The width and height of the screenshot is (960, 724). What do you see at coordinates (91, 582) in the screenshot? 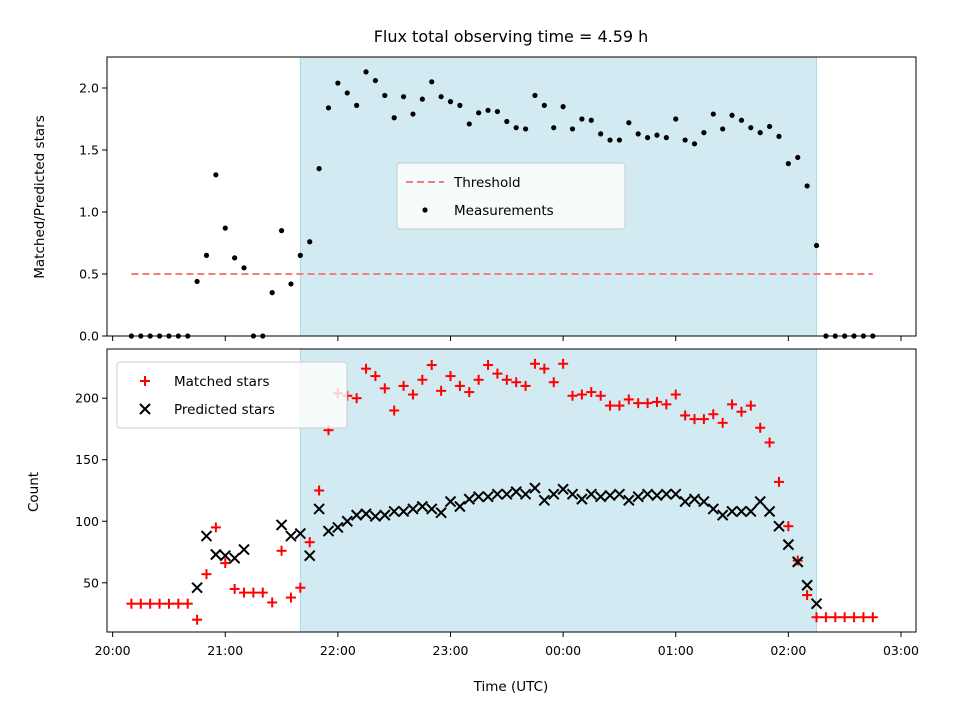
I see `bottom-y-tick-label: 50` at bounding box center [91, 582].